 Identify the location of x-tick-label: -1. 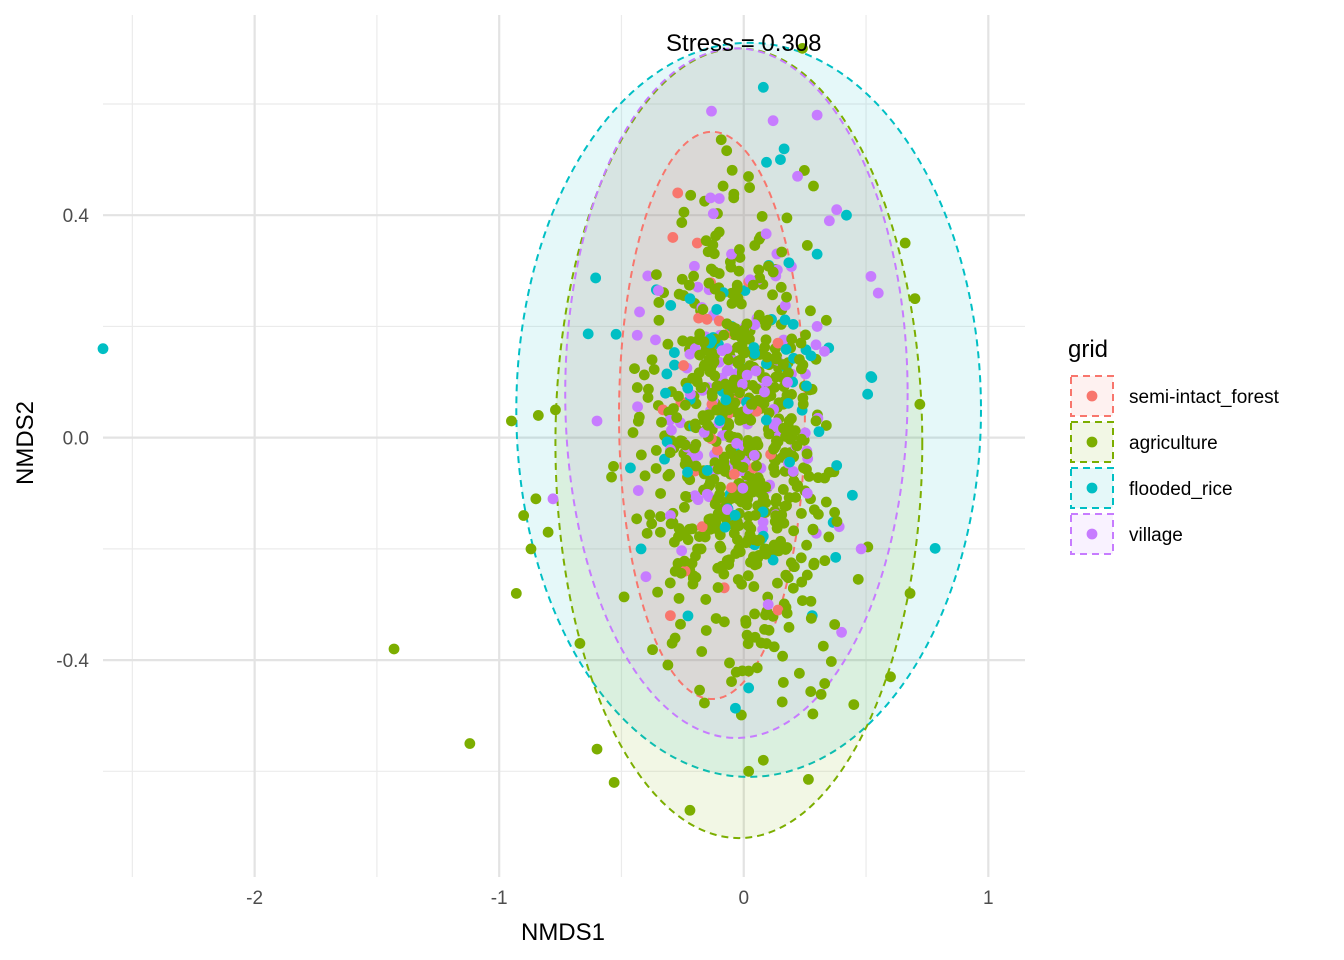
(499, 898).